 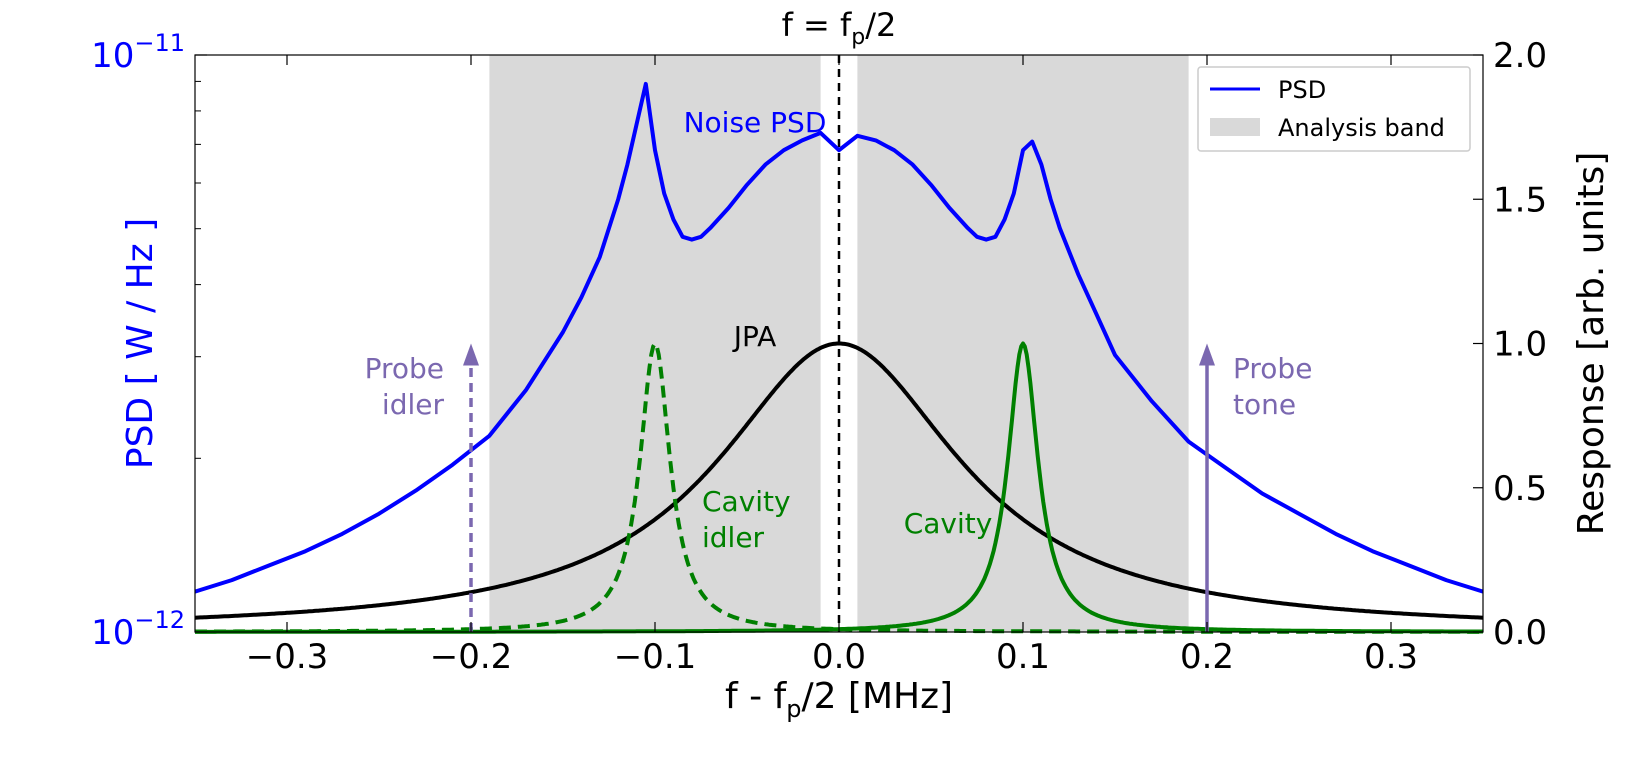 I want to click on y-left-tick-label: 10−12, so click(x=138, y=629).